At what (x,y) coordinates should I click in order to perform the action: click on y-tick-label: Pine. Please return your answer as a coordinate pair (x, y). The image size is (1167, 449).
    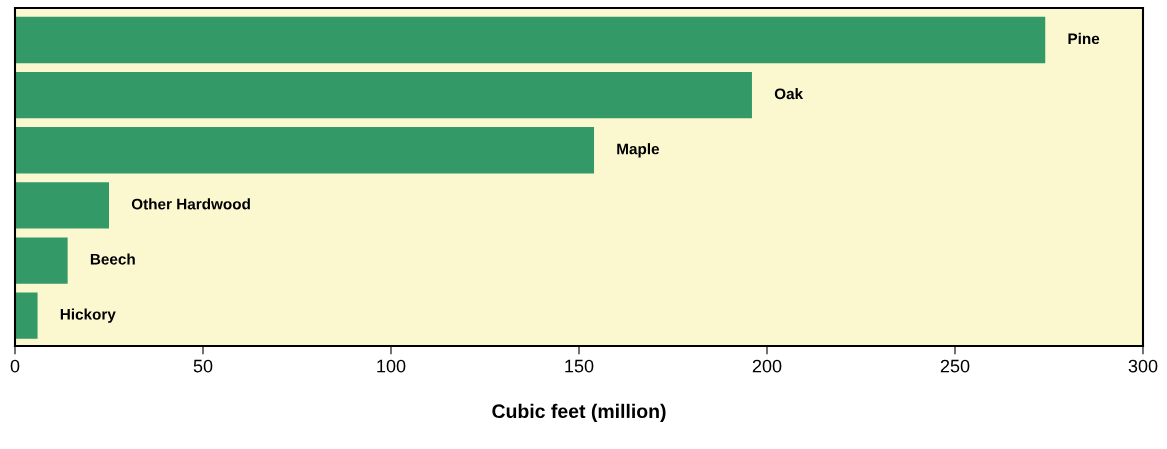
    Looking at the image, I should click on (1084, 38).